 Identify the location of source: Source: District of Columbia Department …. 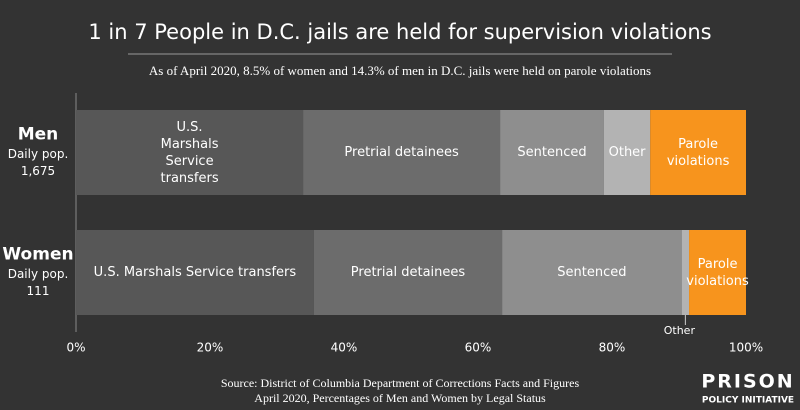
(400, 383).